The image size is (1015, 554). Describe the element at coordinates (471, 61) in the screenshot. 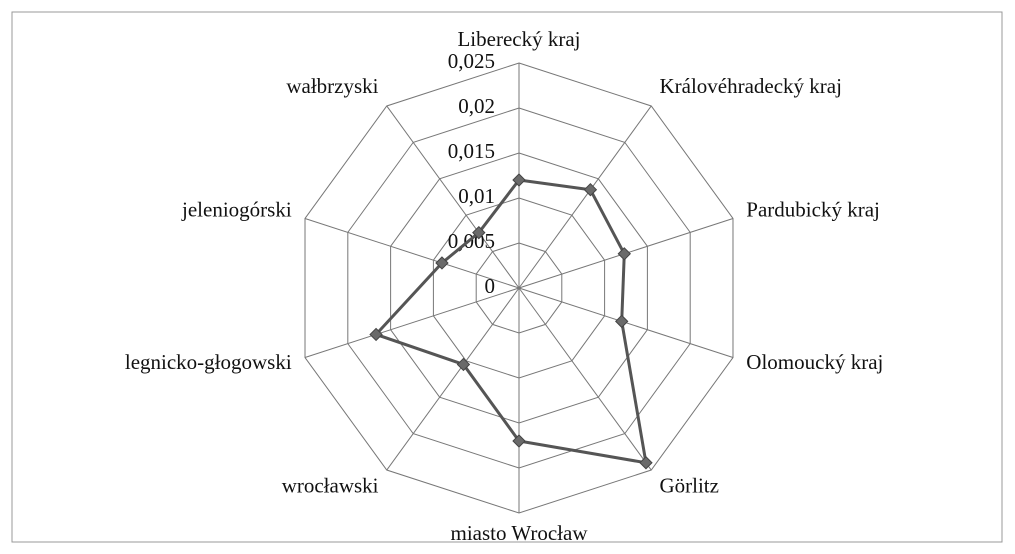

I see `y-tick-label: 0,025` at that location.